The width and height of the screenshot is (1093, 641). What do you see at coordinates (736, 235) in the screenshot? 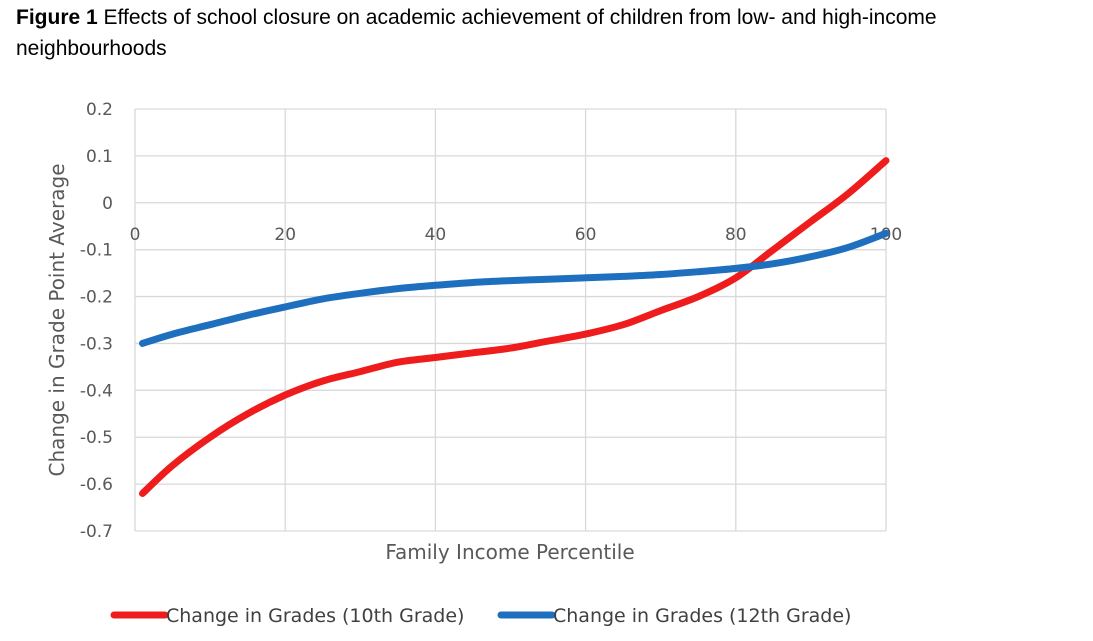
I see `x-tick-label: 80` at bounding box center [736, 235].